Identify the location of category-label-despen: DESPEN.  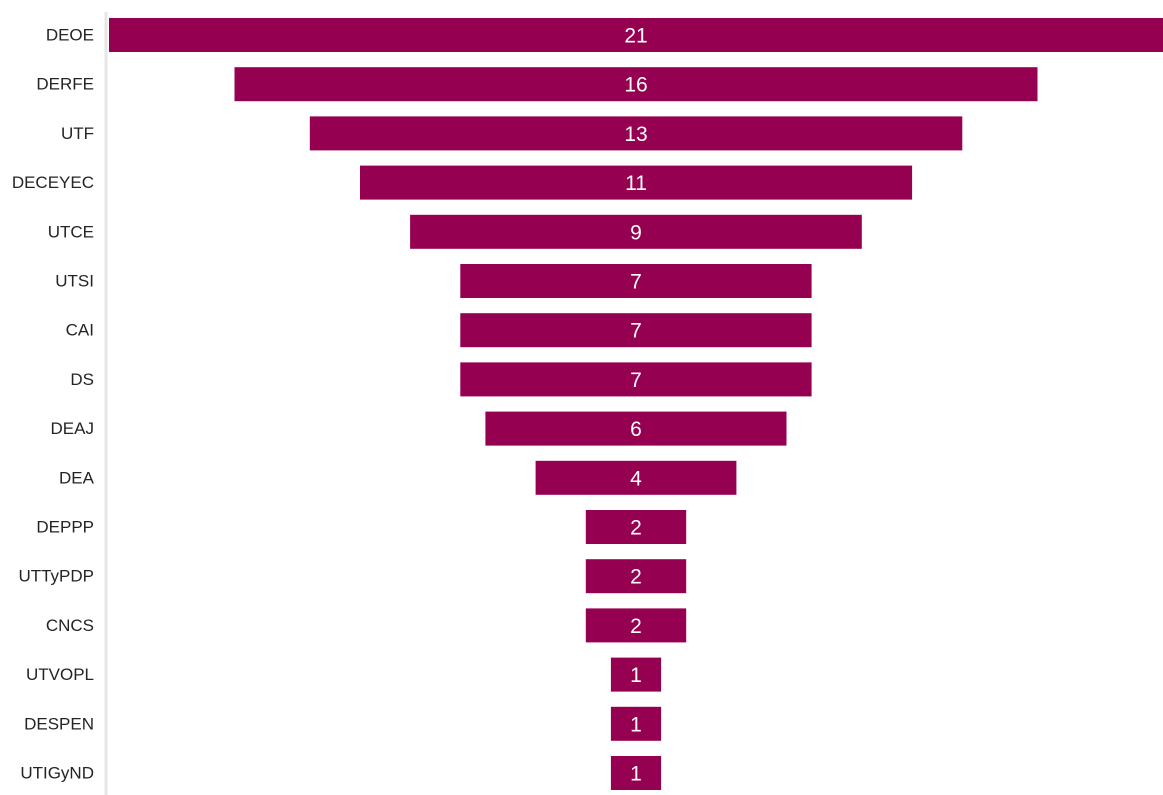
(59, 723).